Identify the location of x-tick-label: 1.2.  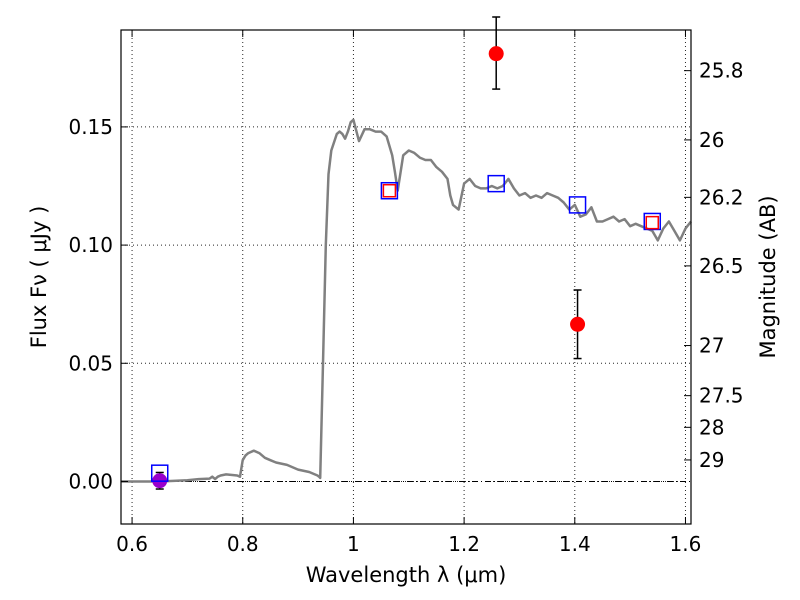
(464, 544).